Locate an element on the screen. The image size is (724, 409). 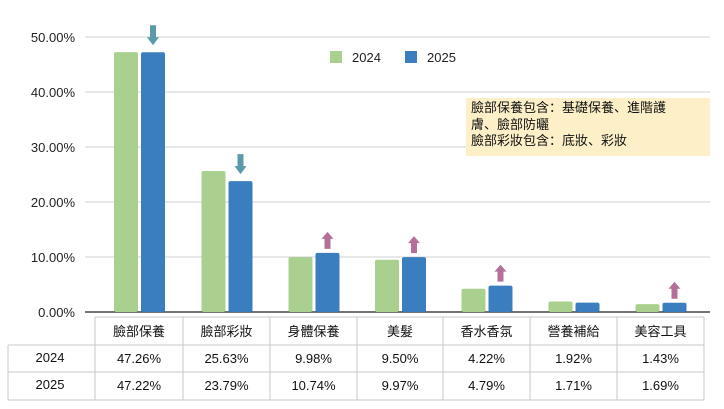
table-row-label: 2024 is located at coordinates (50, 357).